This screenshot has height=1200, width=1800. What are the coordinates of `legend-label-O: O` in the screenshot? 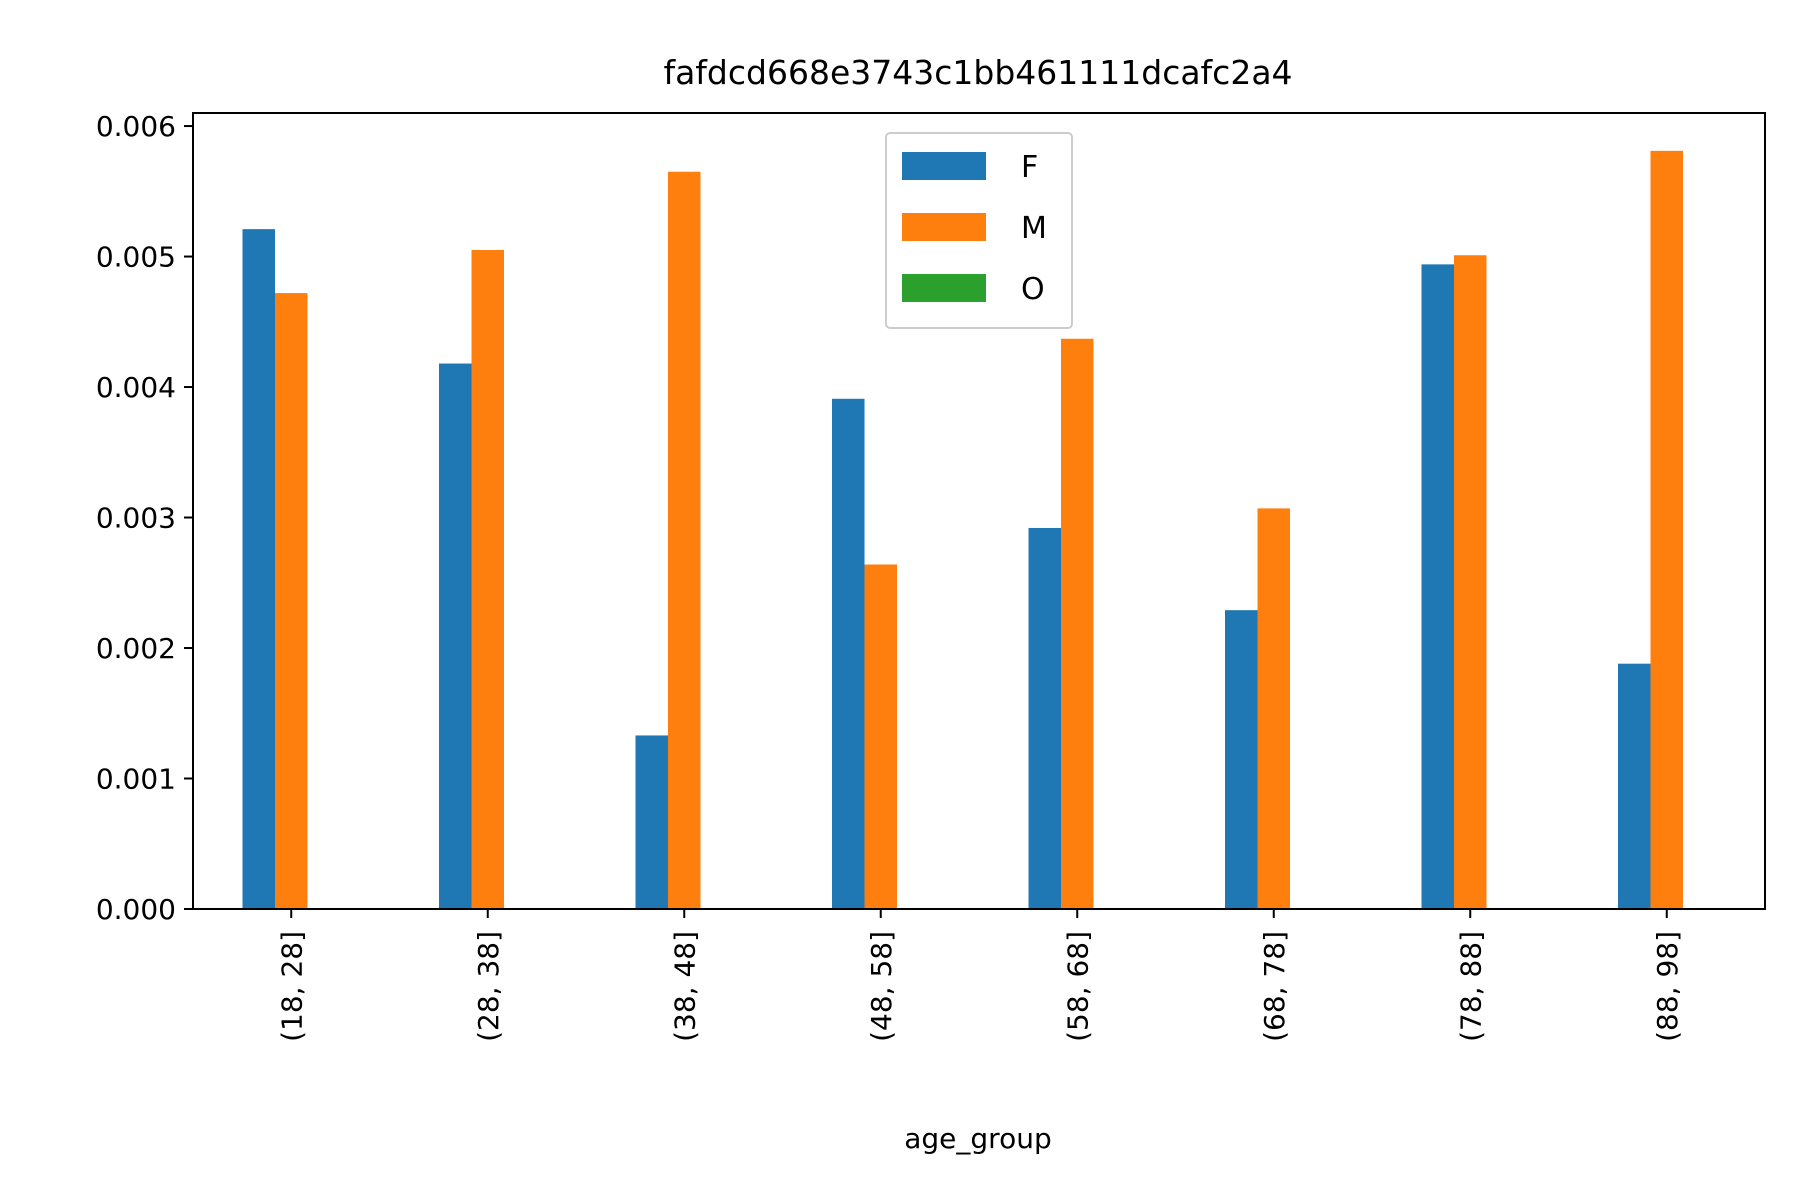 It's located at (1033, 289).